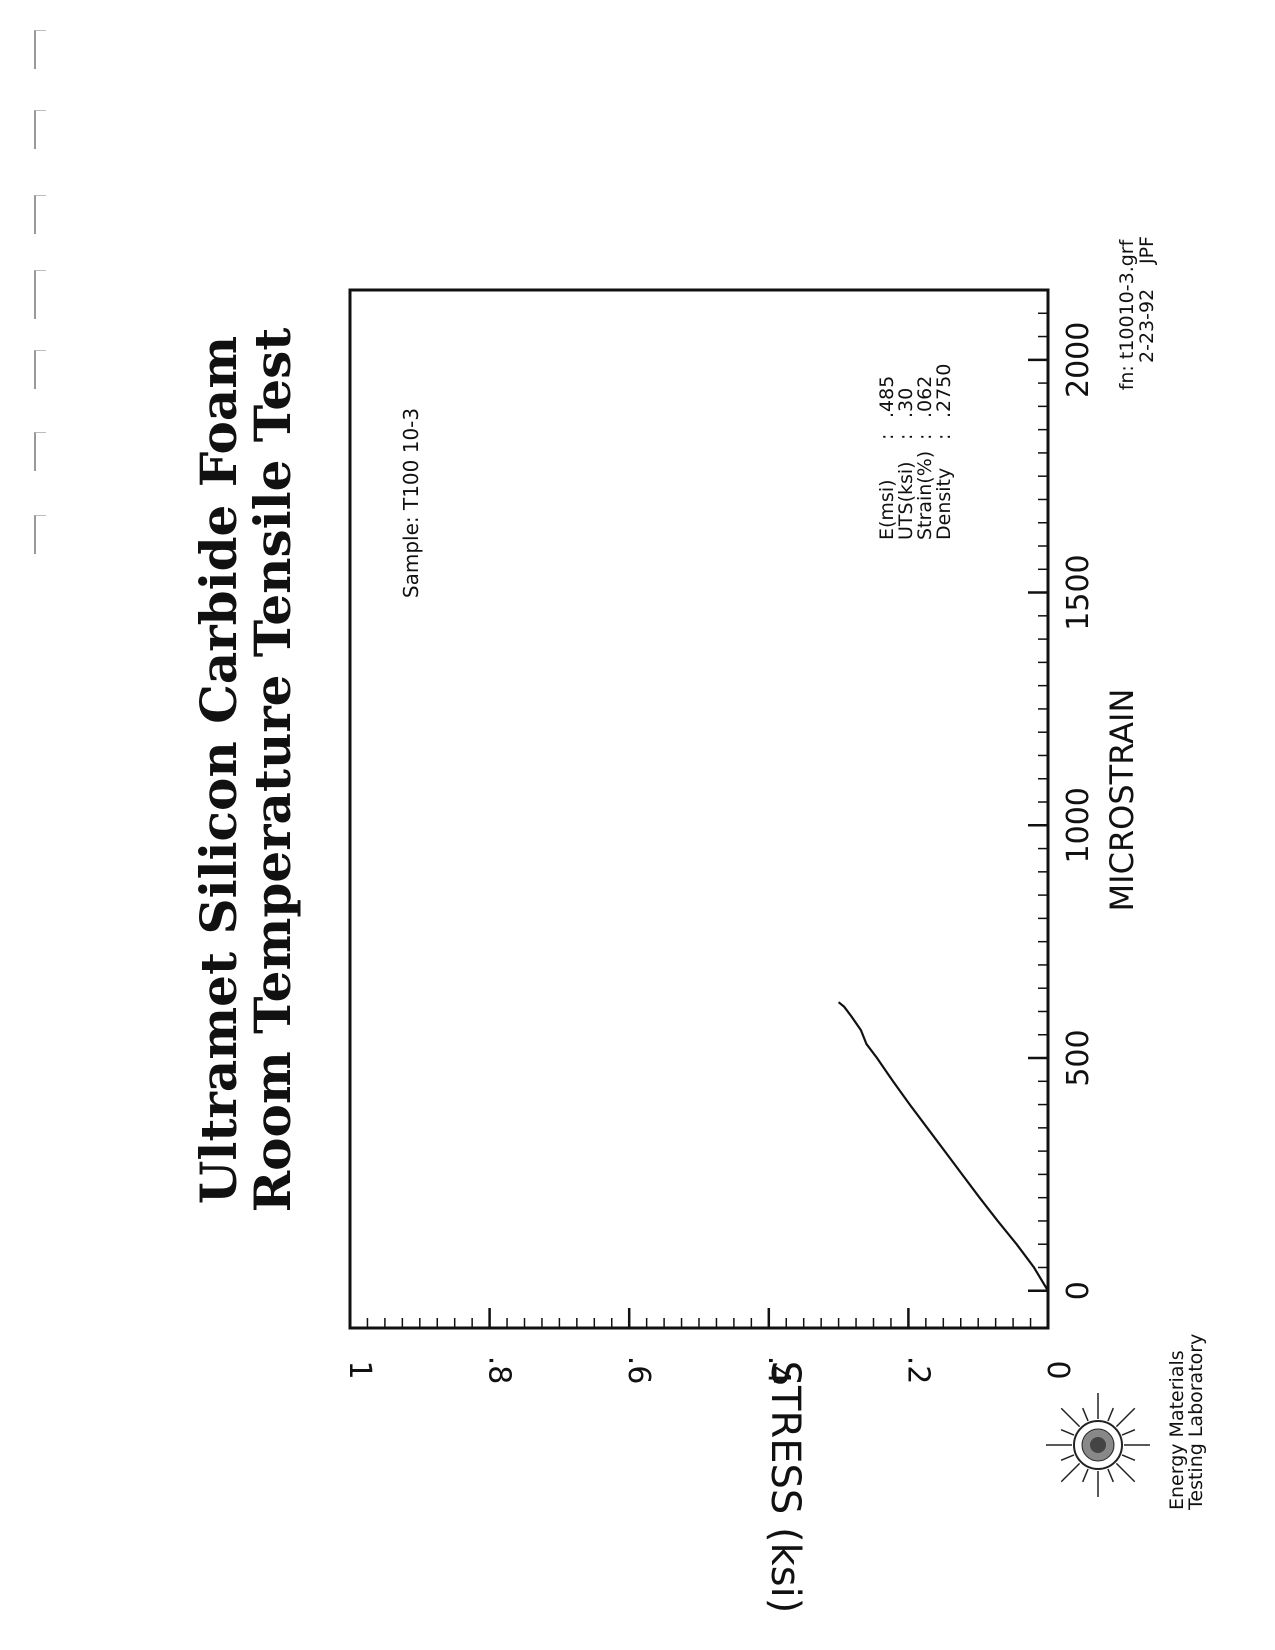  Describe the element at coordinates (1057, 1369) in the screenshot. I see `y-tick-label: 0` at that location.